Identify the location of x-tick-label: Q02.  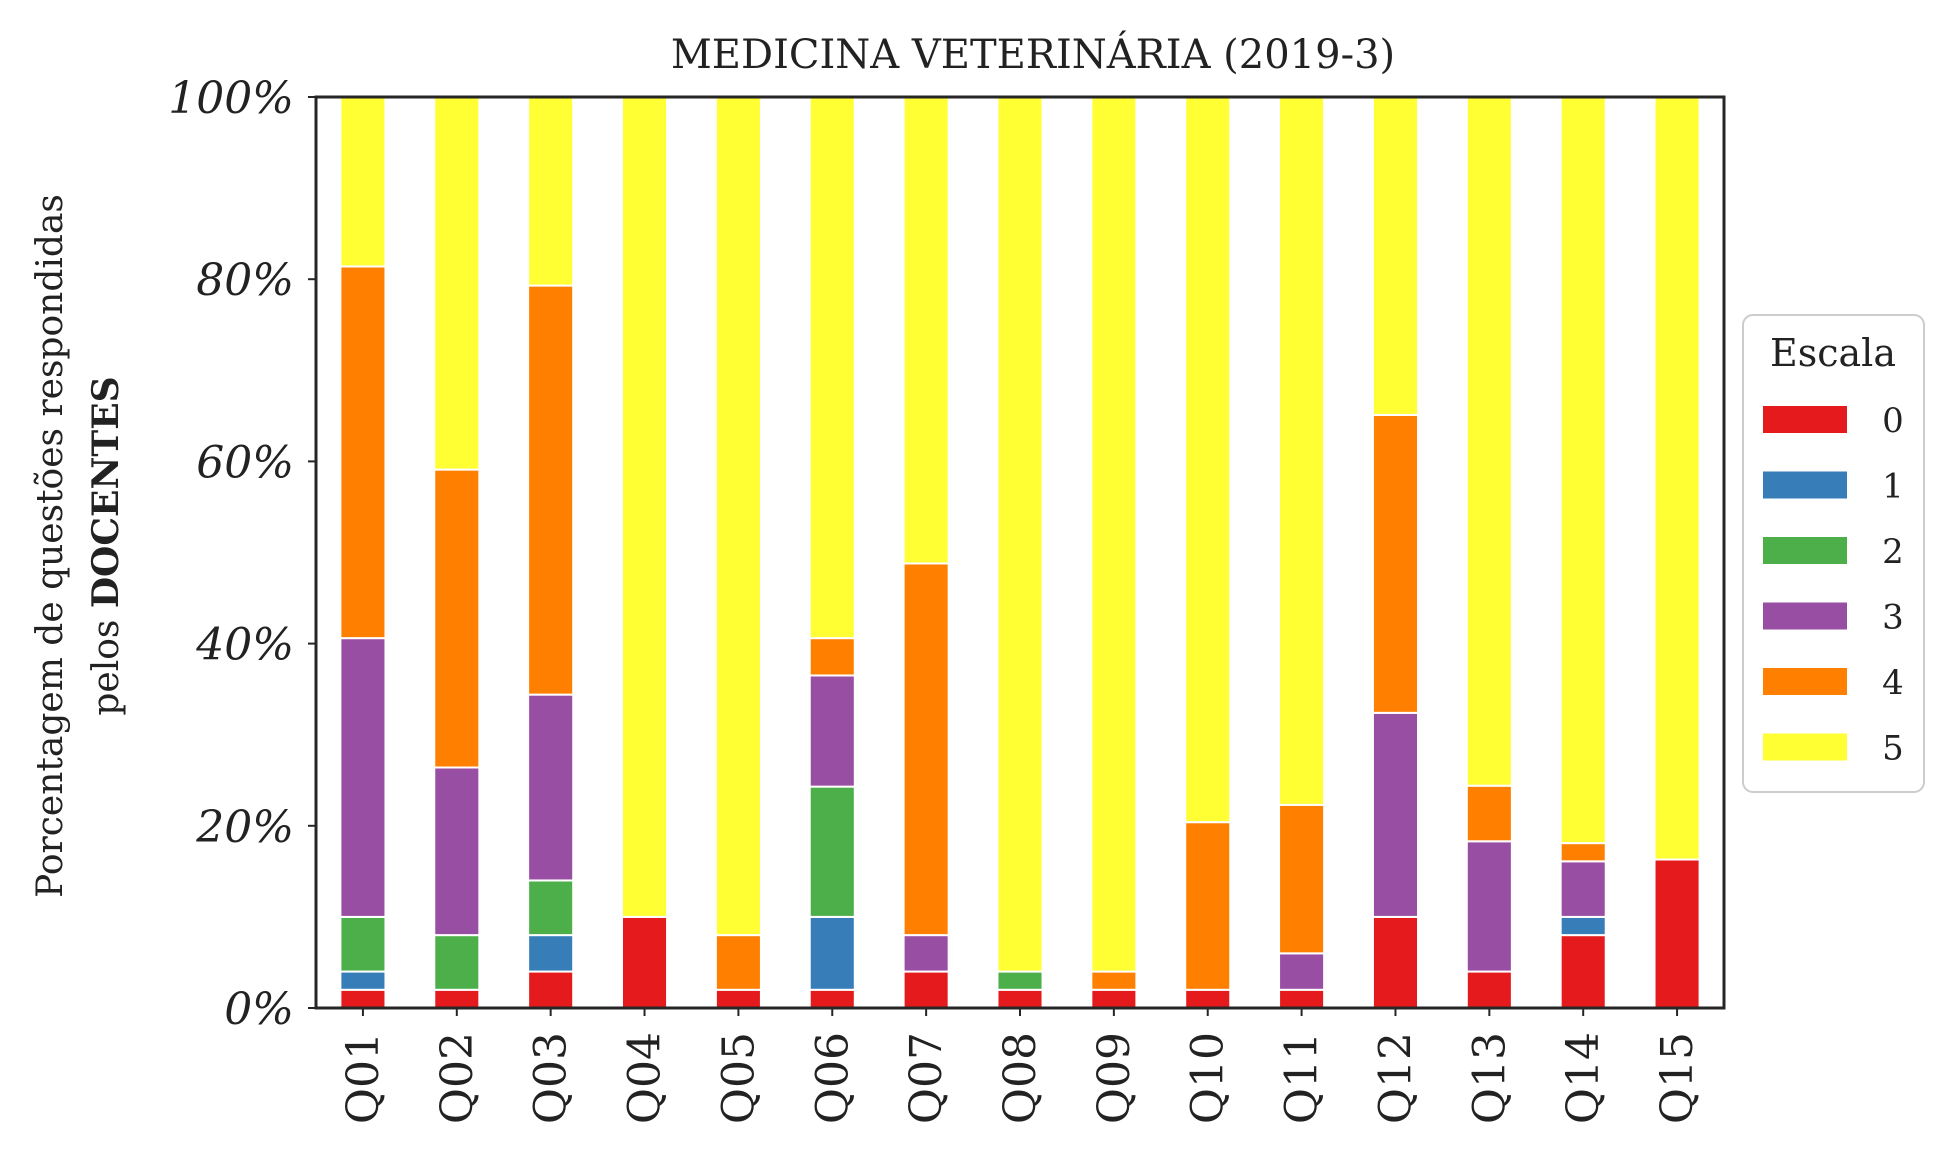
(457, 1078).